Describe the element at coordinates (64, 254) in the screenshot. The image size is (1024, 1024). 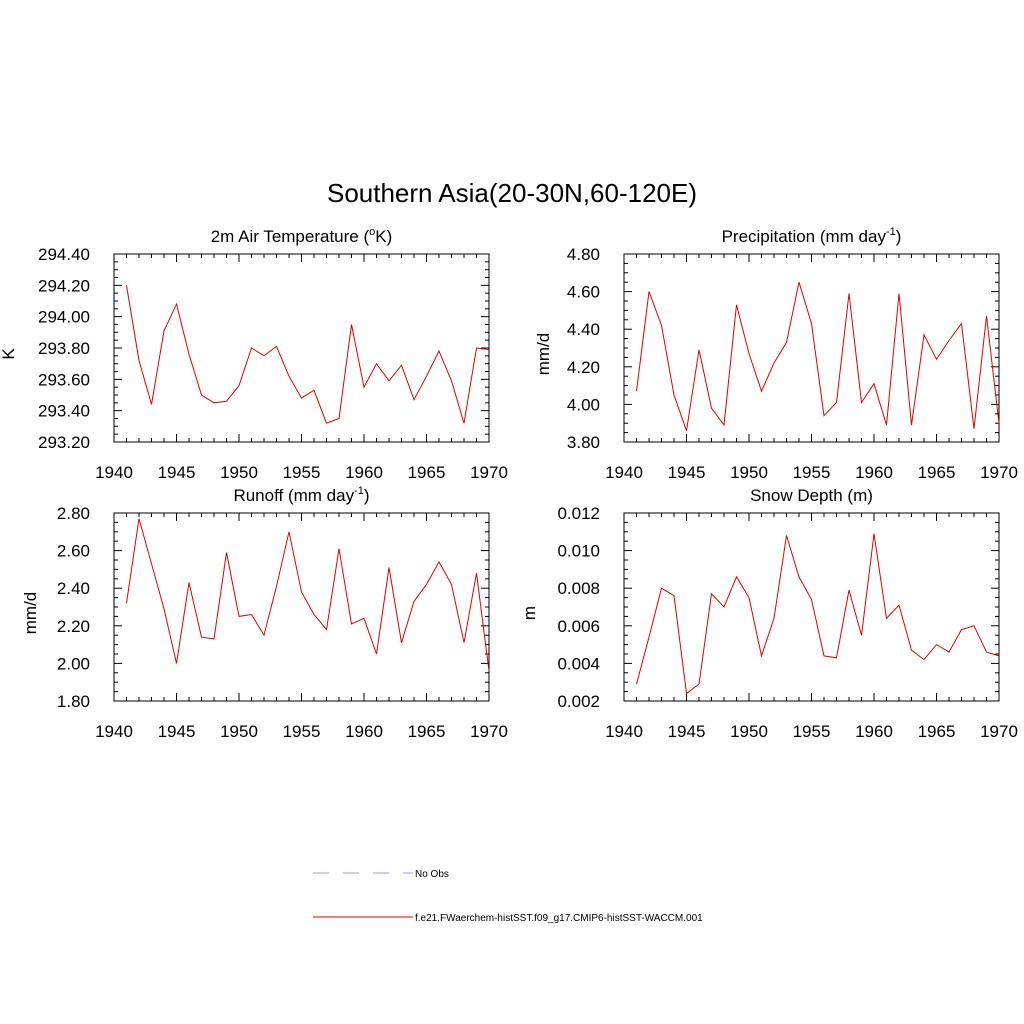
I see `y-tick-label: 294.40` at that location.